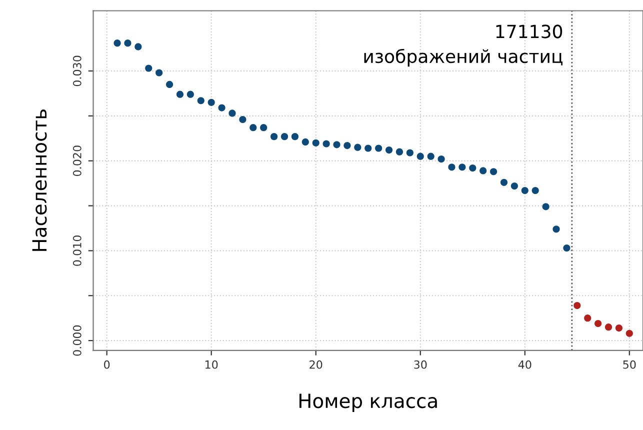 Image resolution: width=643 pixels, height=430 pixels. I want to click on y-axis-title: Населенность, so click(39, 180).